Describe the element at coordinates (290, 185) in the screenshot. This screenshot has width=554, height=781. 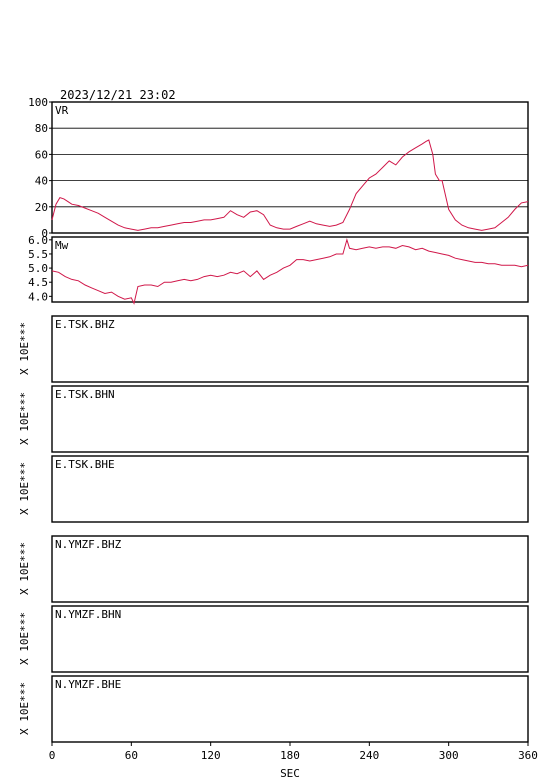
I see `vr-series-line` at that location.